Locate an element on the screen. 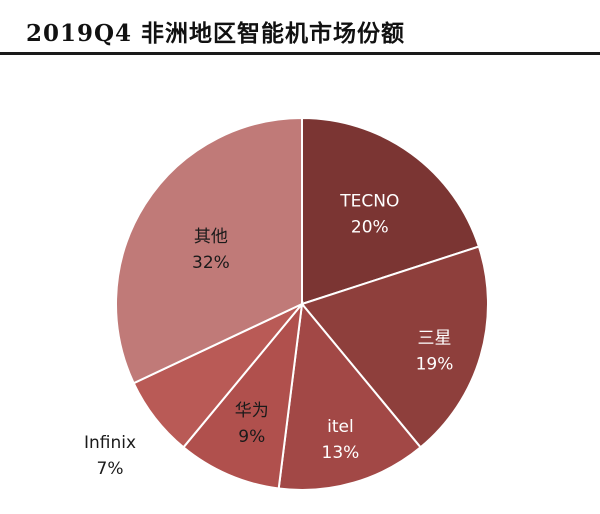 The image size is (600, 514). slice-value-infinix: 7% is located at coordinates (110, 469).